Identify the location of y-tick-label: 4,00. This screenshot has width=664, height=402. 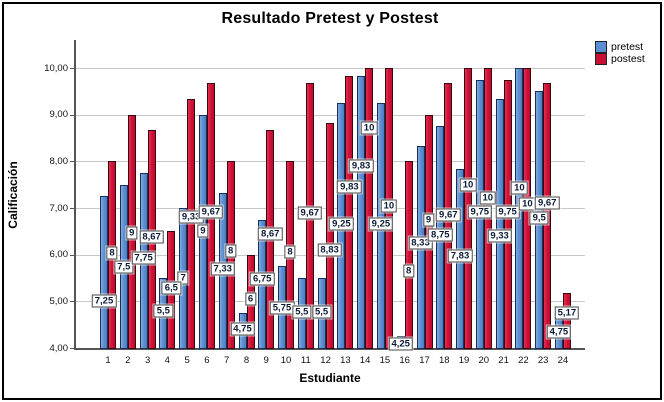
(59, 348).